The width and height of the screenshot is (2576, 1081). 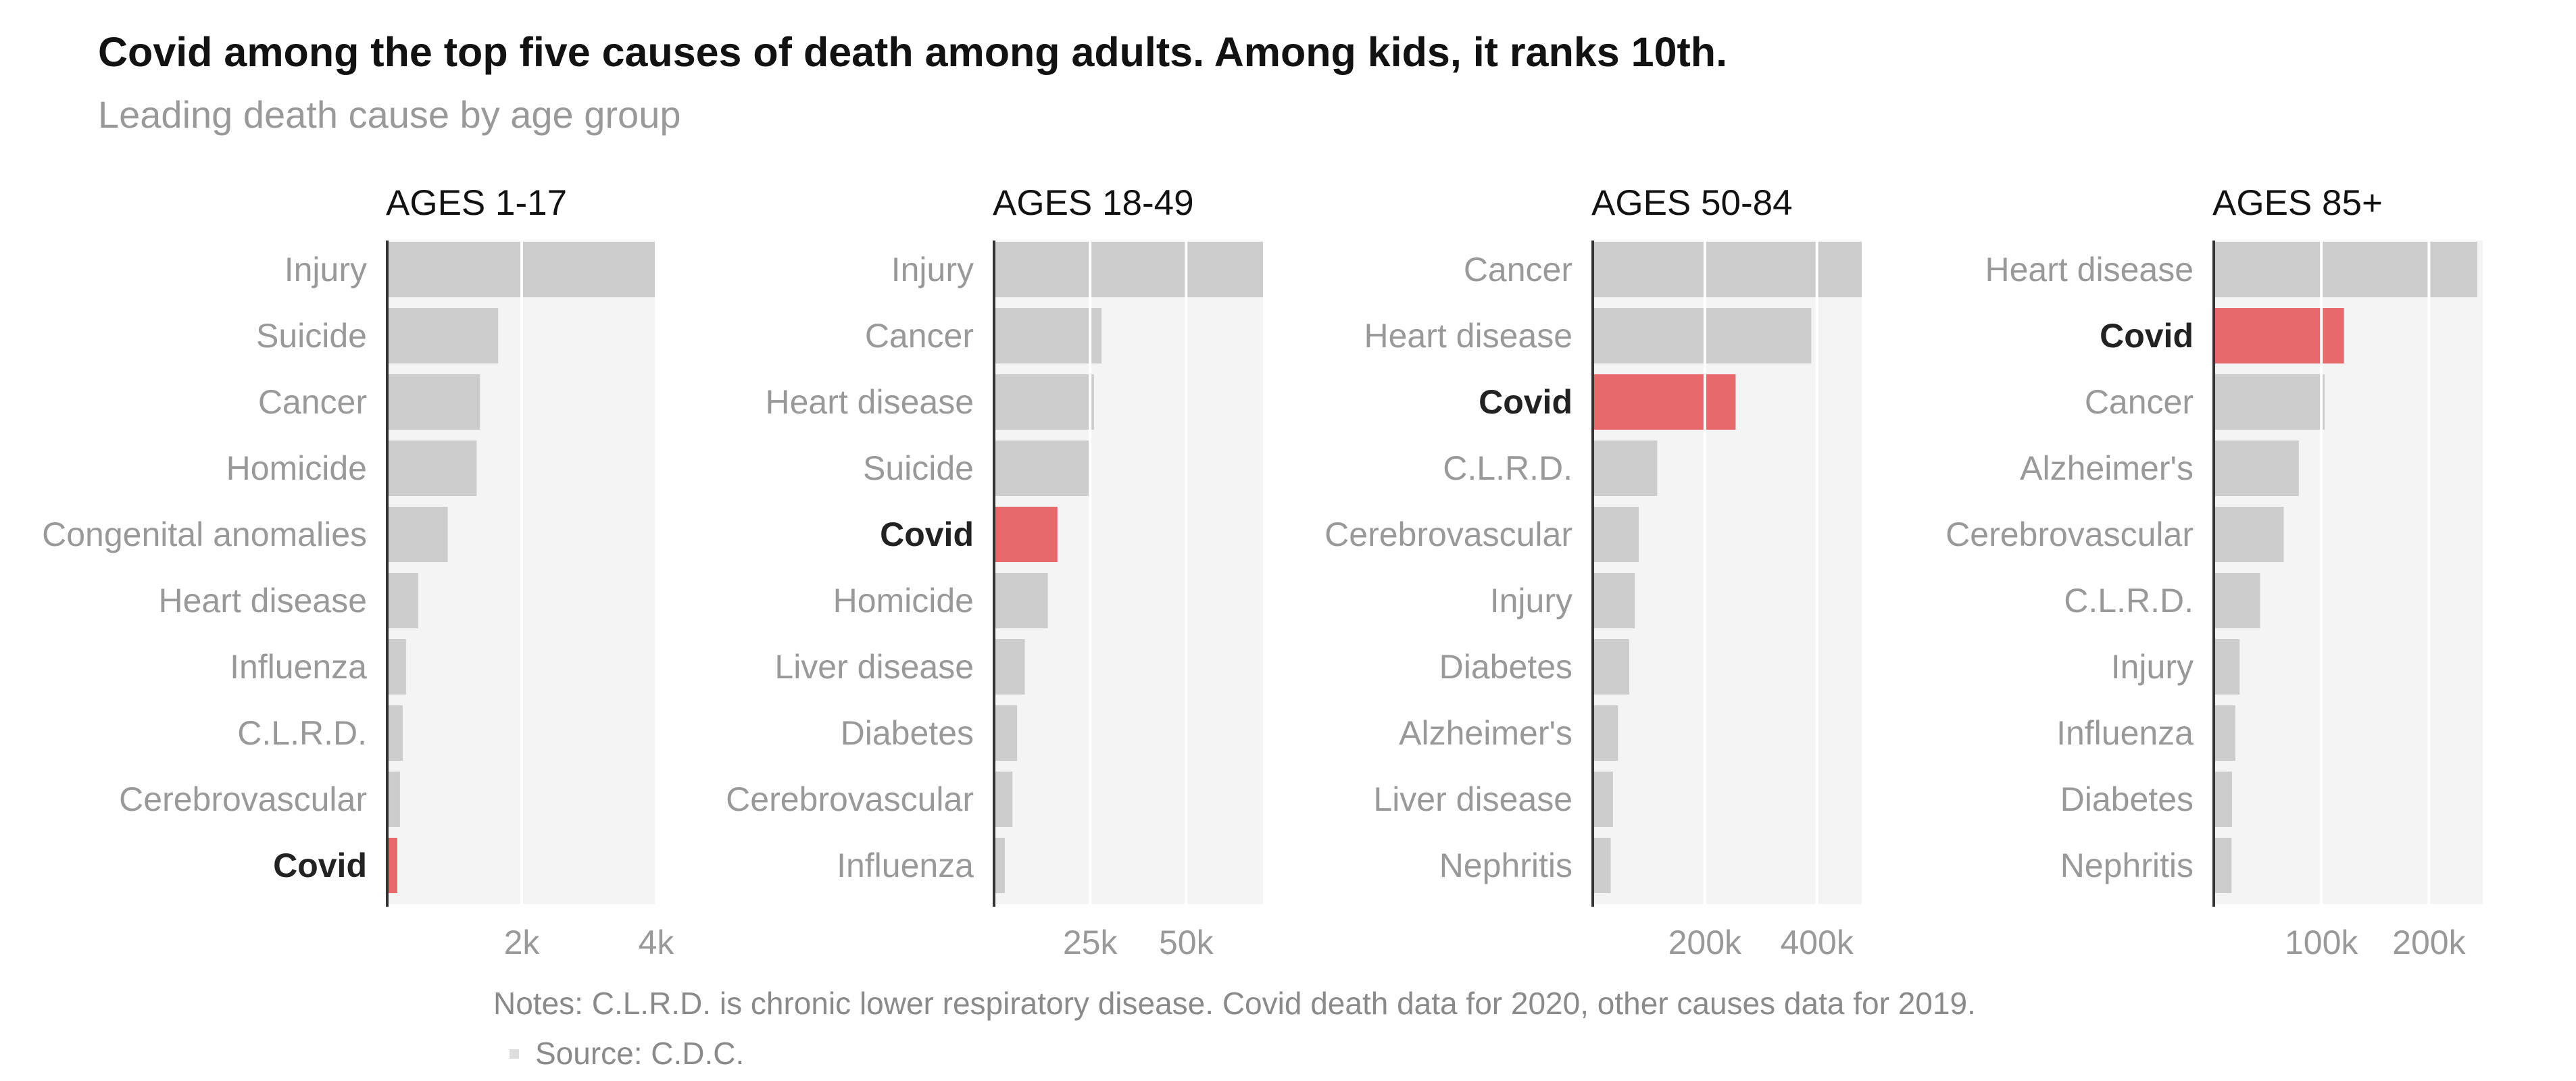 I want to click on tick-label: 400k, so click(x=1817, y=942).